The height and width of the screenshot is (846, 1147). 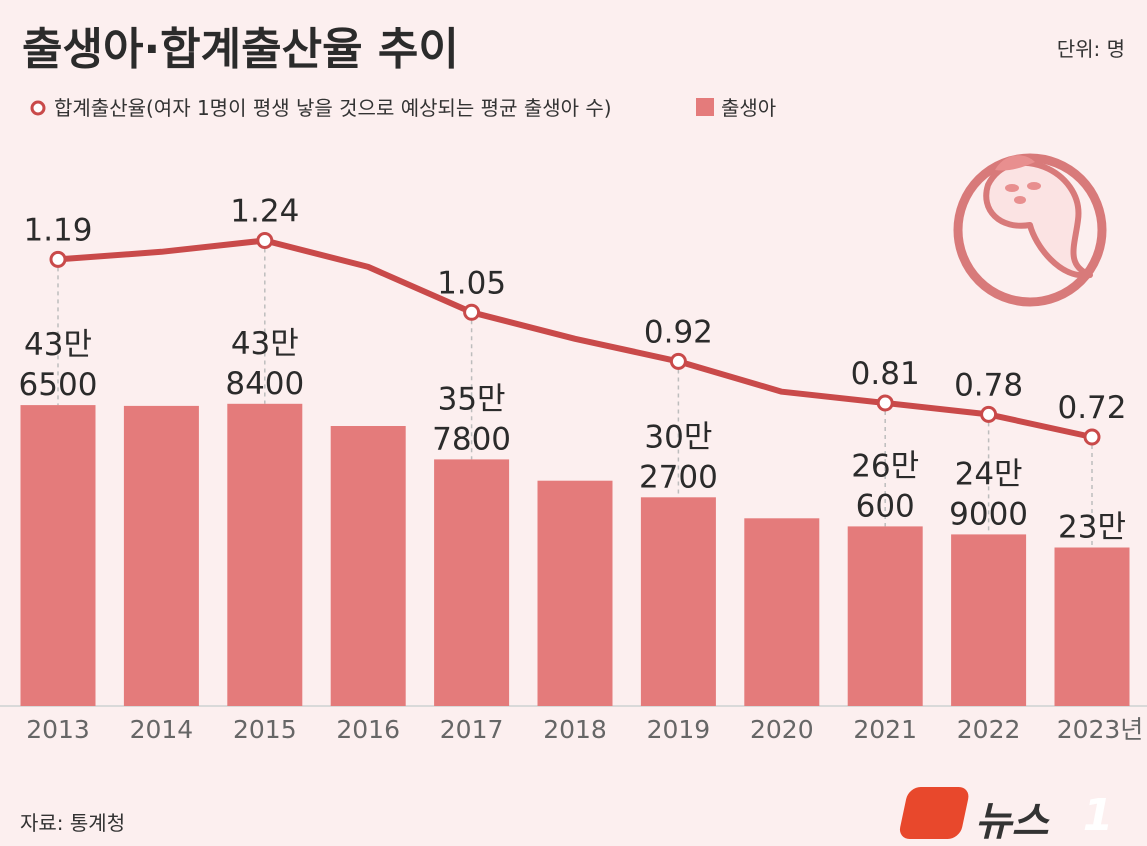 I want to click on legend-line-label: 합계출산율(여자 1명이 평생 낳을 것으로 예상되는 평균 출생아 수), so click(x=333, y=108).